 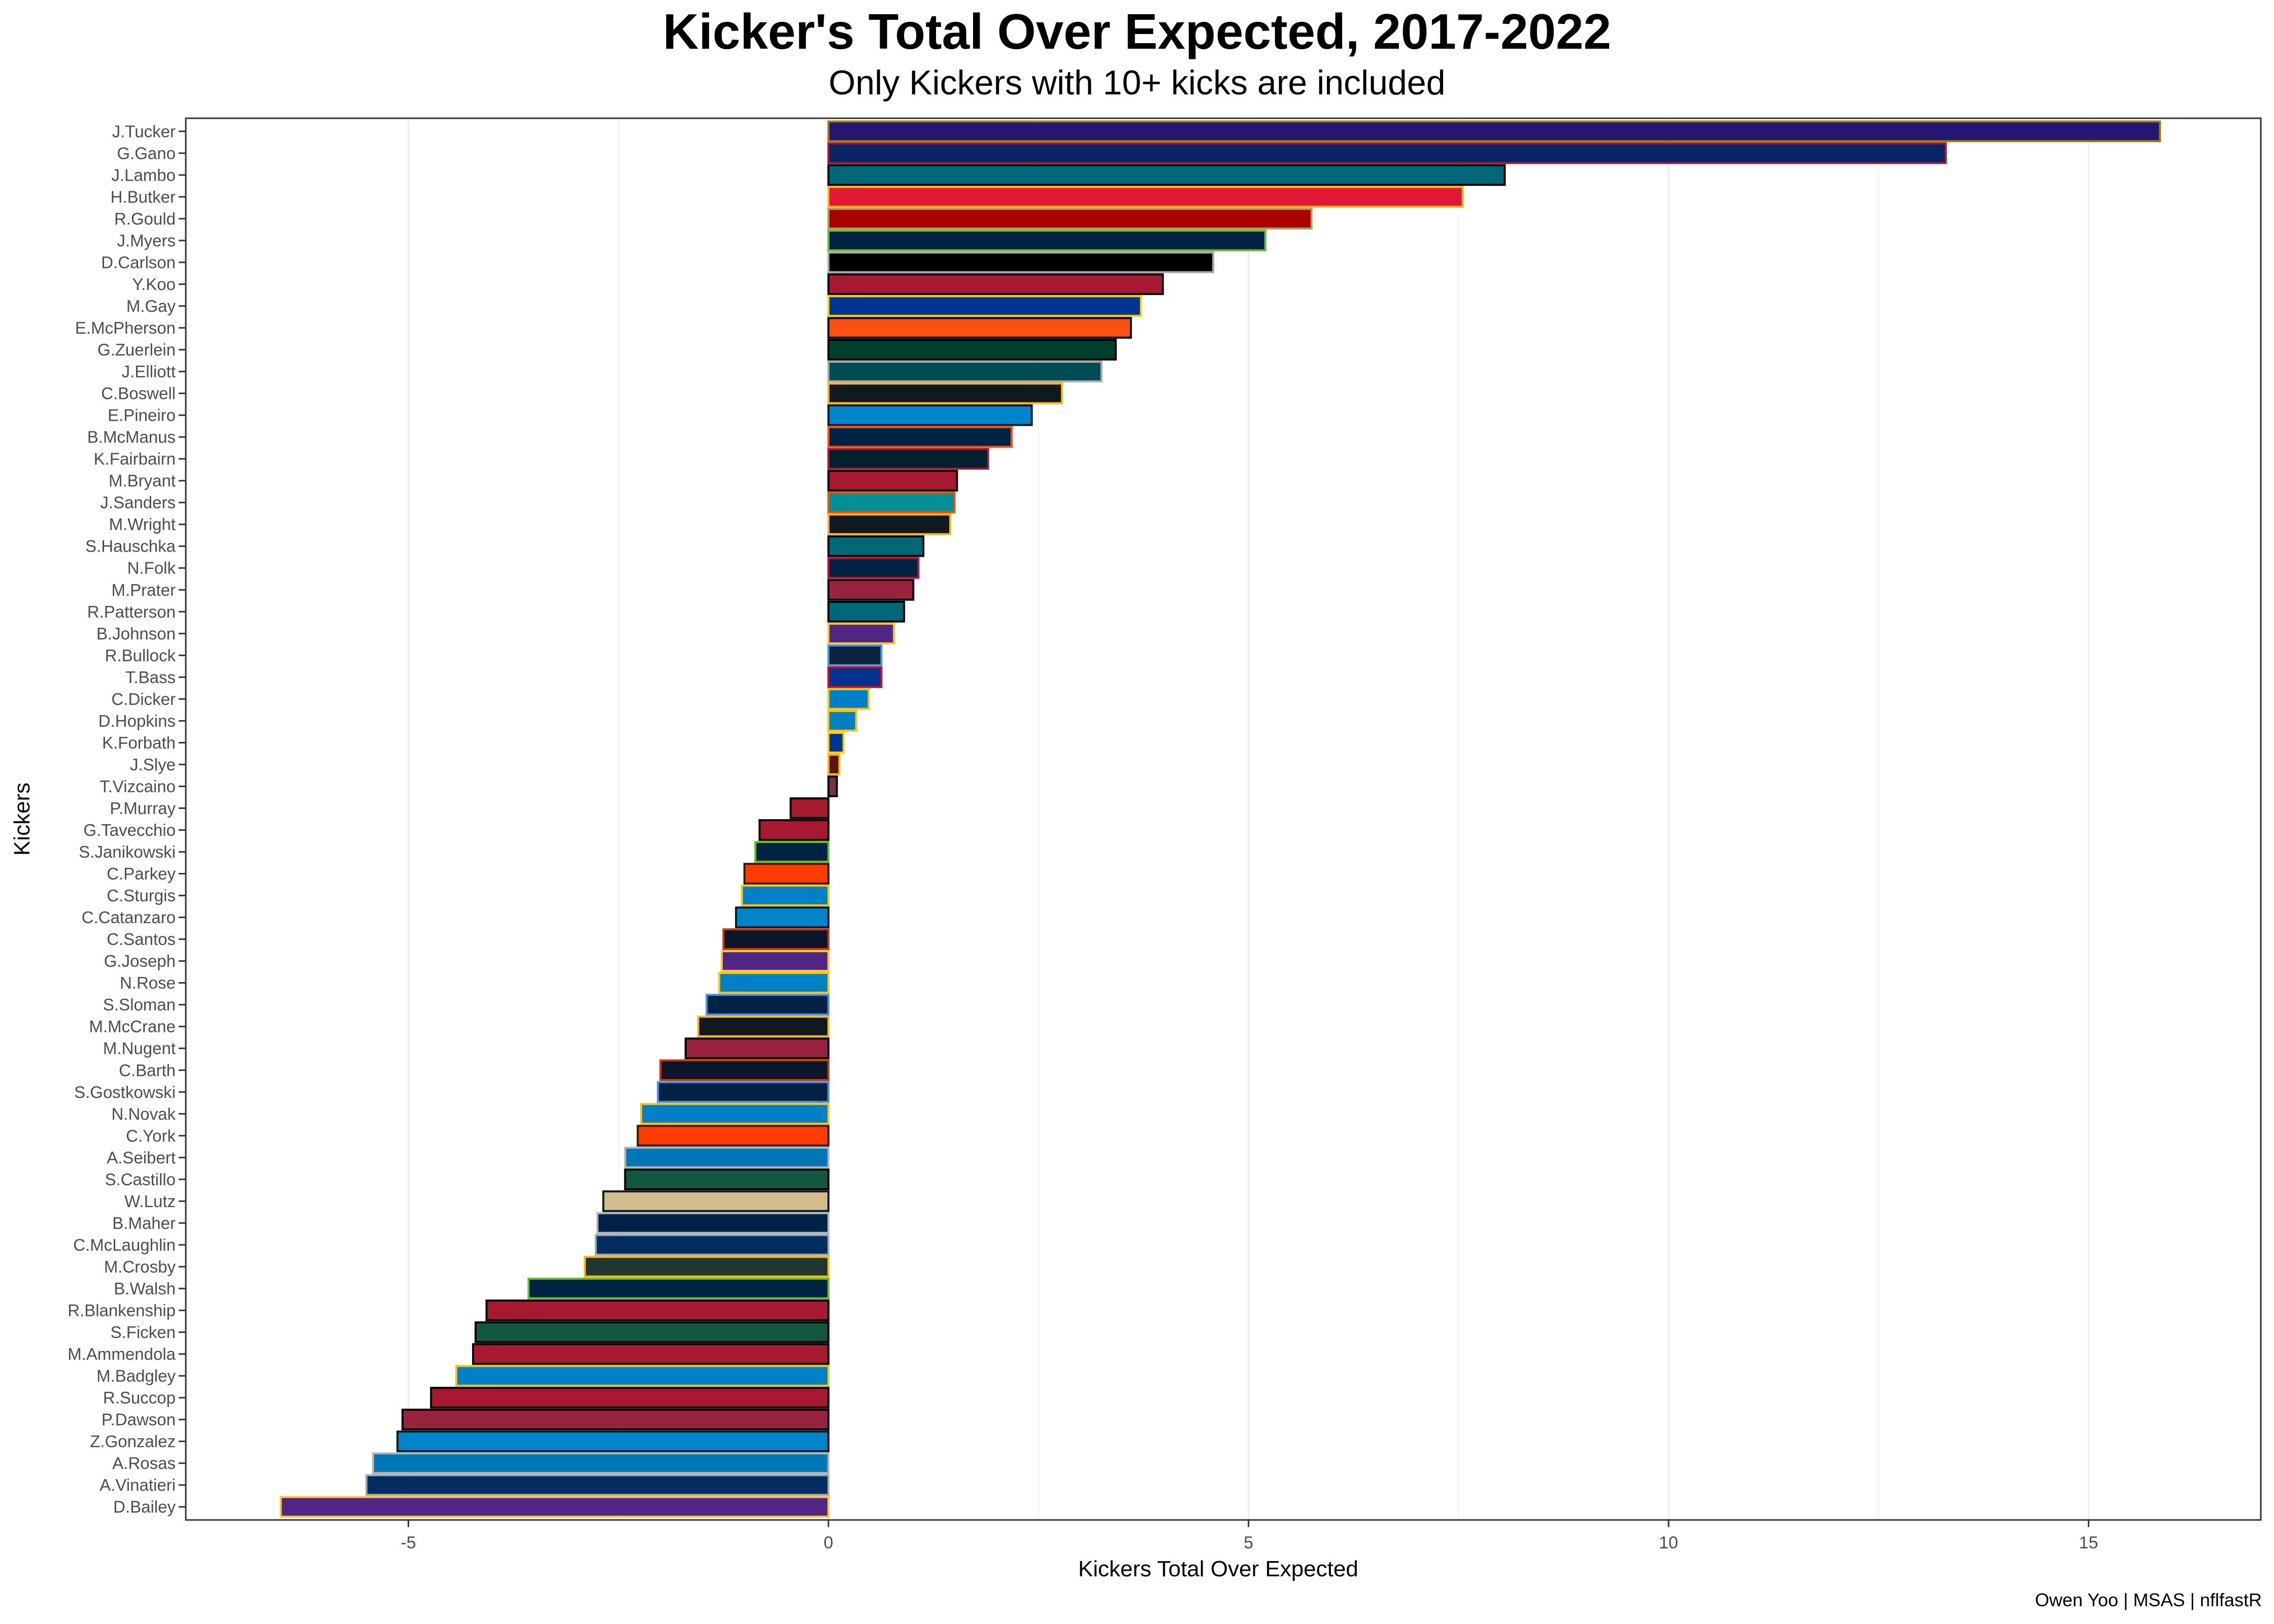 What do you see at coordinates (892, 480) in the screenshot?
I see `bar-m-bryant` at bounding box center [892, 480].